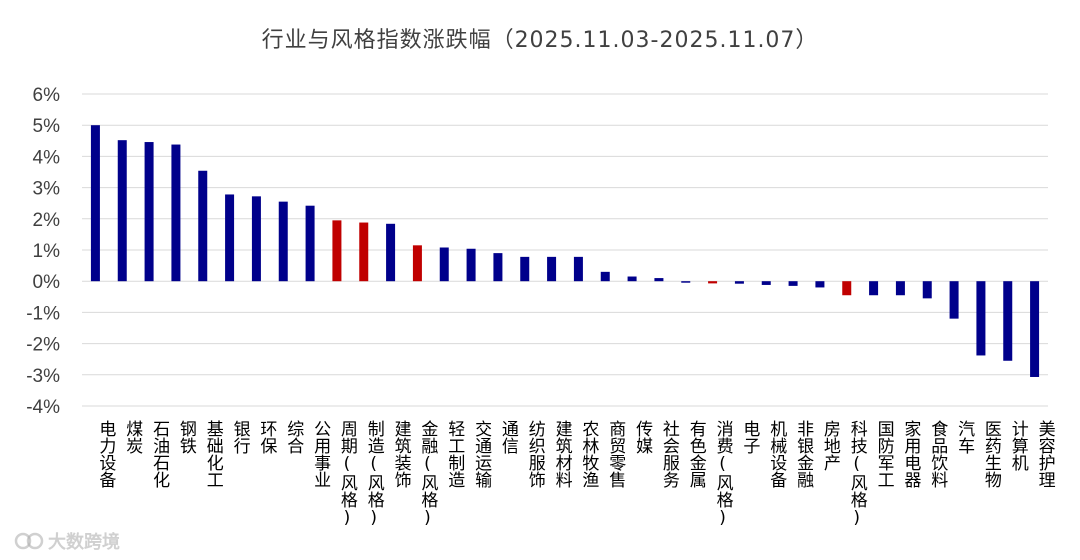  Describe the element at coordinates (696, 454) in the screenshot. I see `x-category-label: 有色金属` at that location.